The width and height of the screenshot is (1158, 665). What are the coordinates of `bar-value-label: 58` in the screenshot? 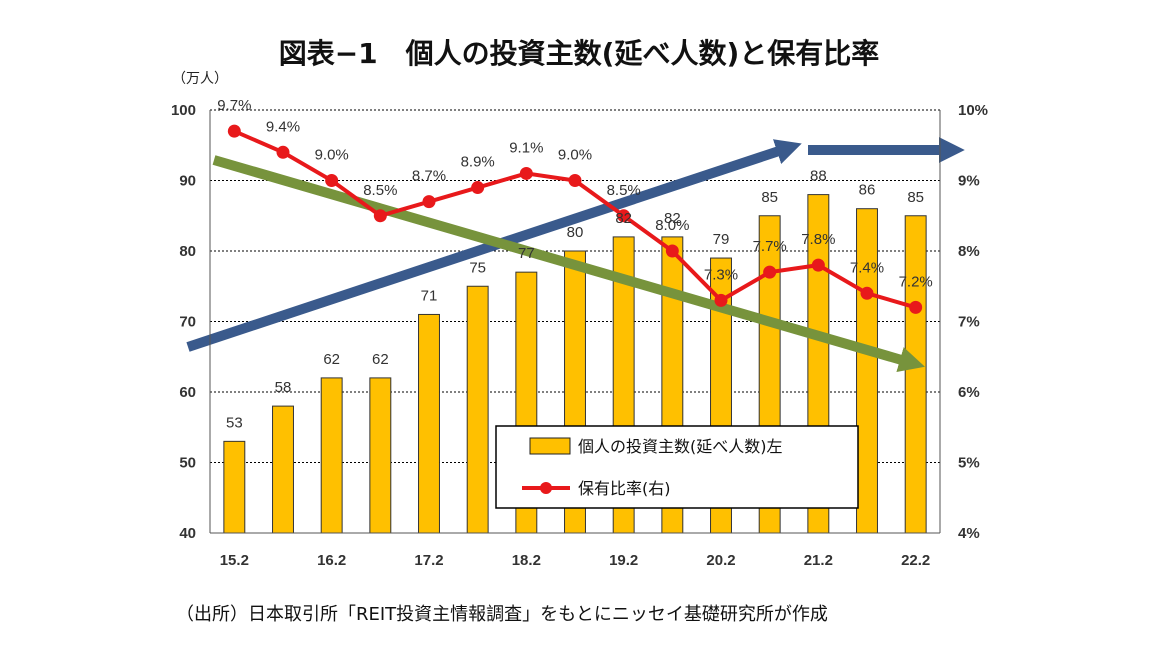 It's located at (283, 387).